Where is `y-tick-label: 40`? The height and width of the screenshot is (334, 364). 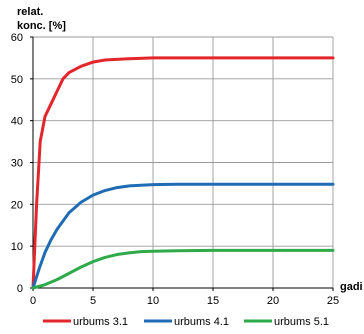 y-tick-label: 40 is located at coordinates (17, 122).